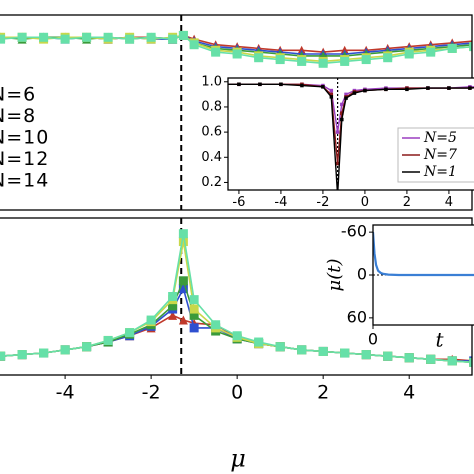 The height and width of the screenshot is (474, 474). What do you see at coordinates (24, 181) in the screenshot?
I see `legend-label: N=14` at bounding box center [24, 181].